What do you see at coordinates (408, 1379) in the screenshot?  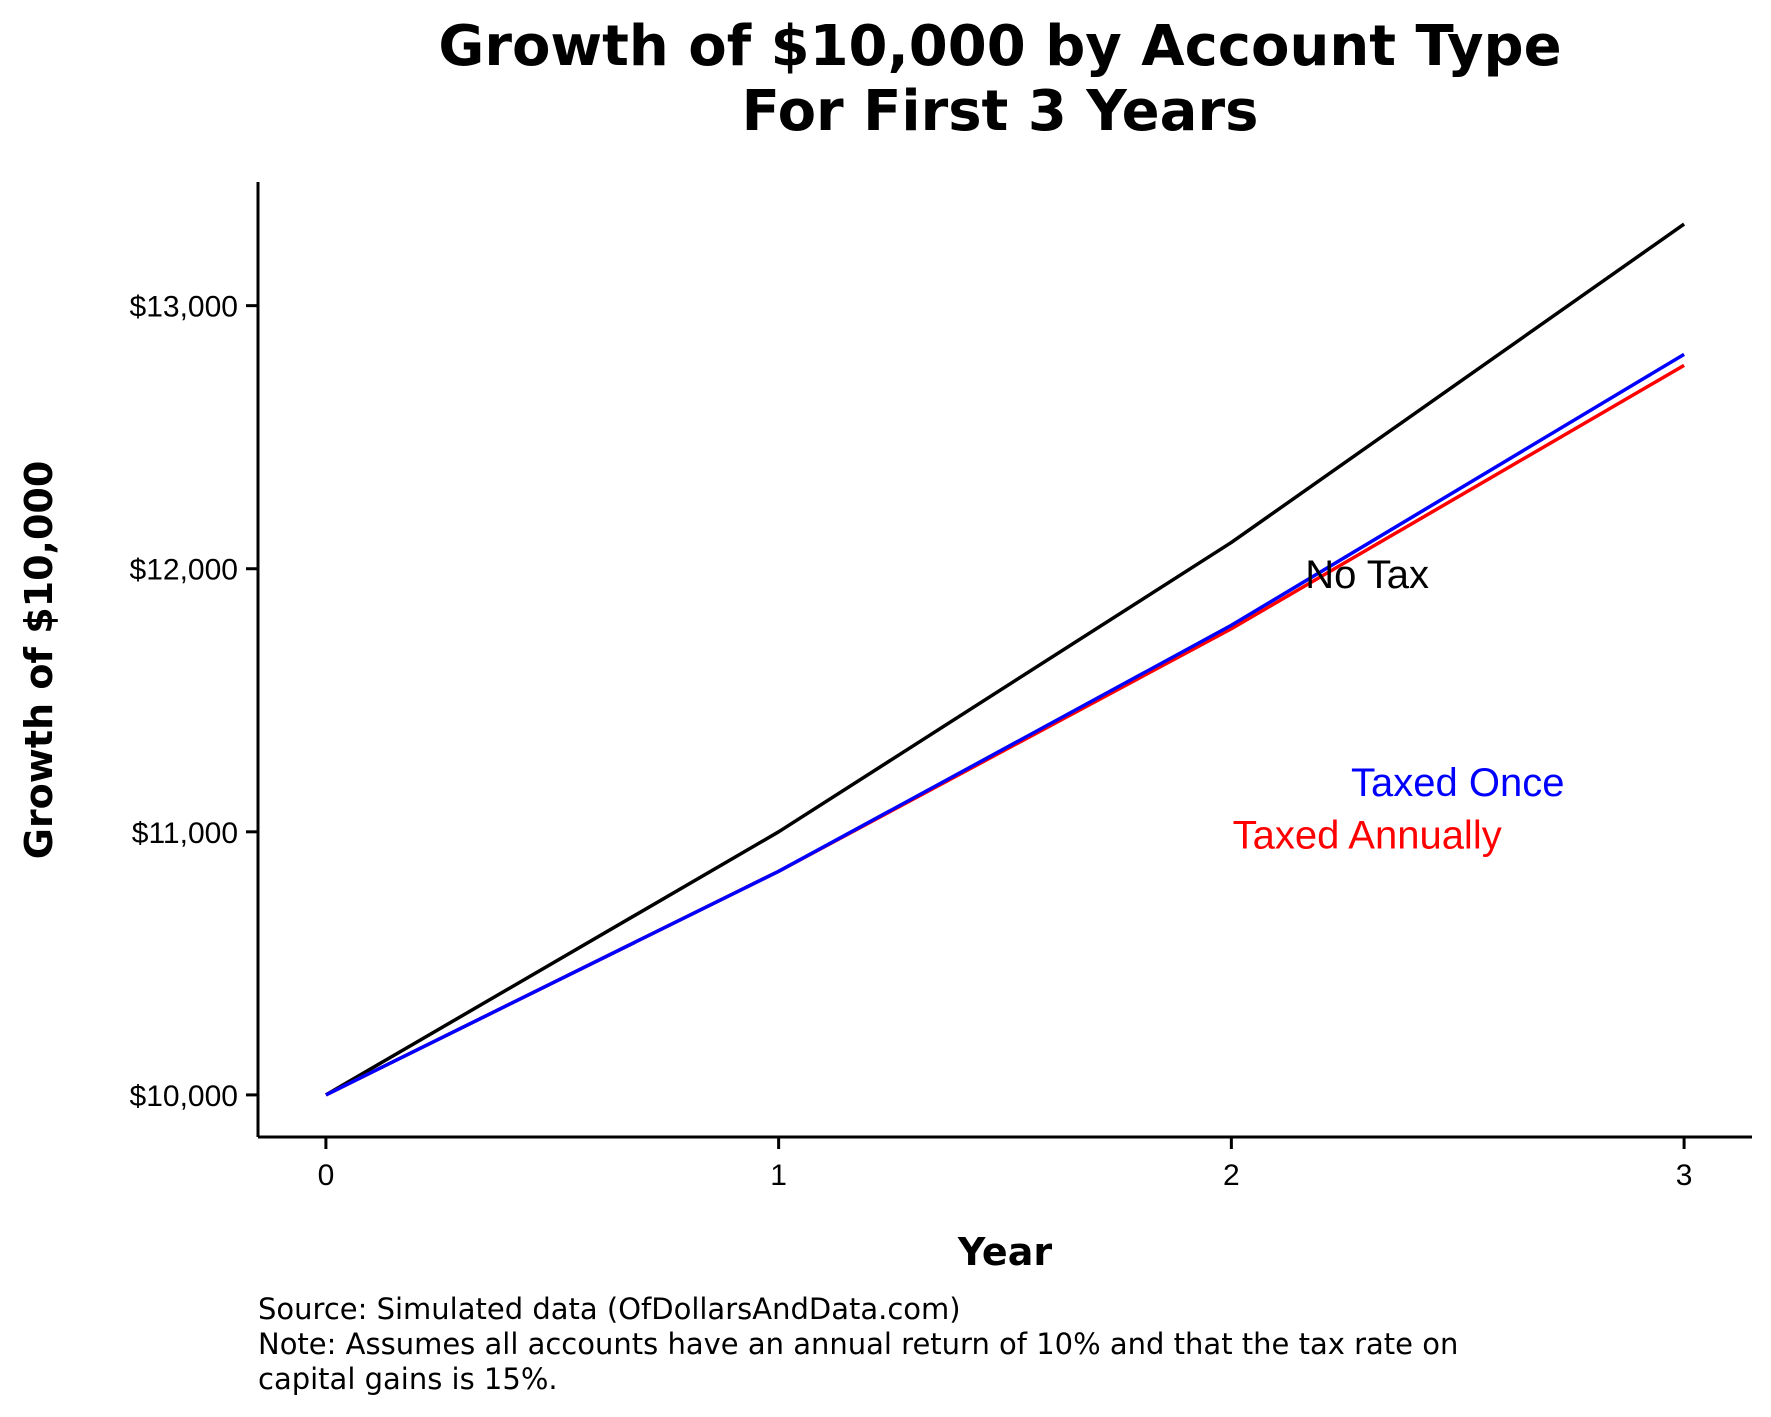 I see `assumption-note-line-2: capital gains is 15%.` at bounding box center [408, 1379].